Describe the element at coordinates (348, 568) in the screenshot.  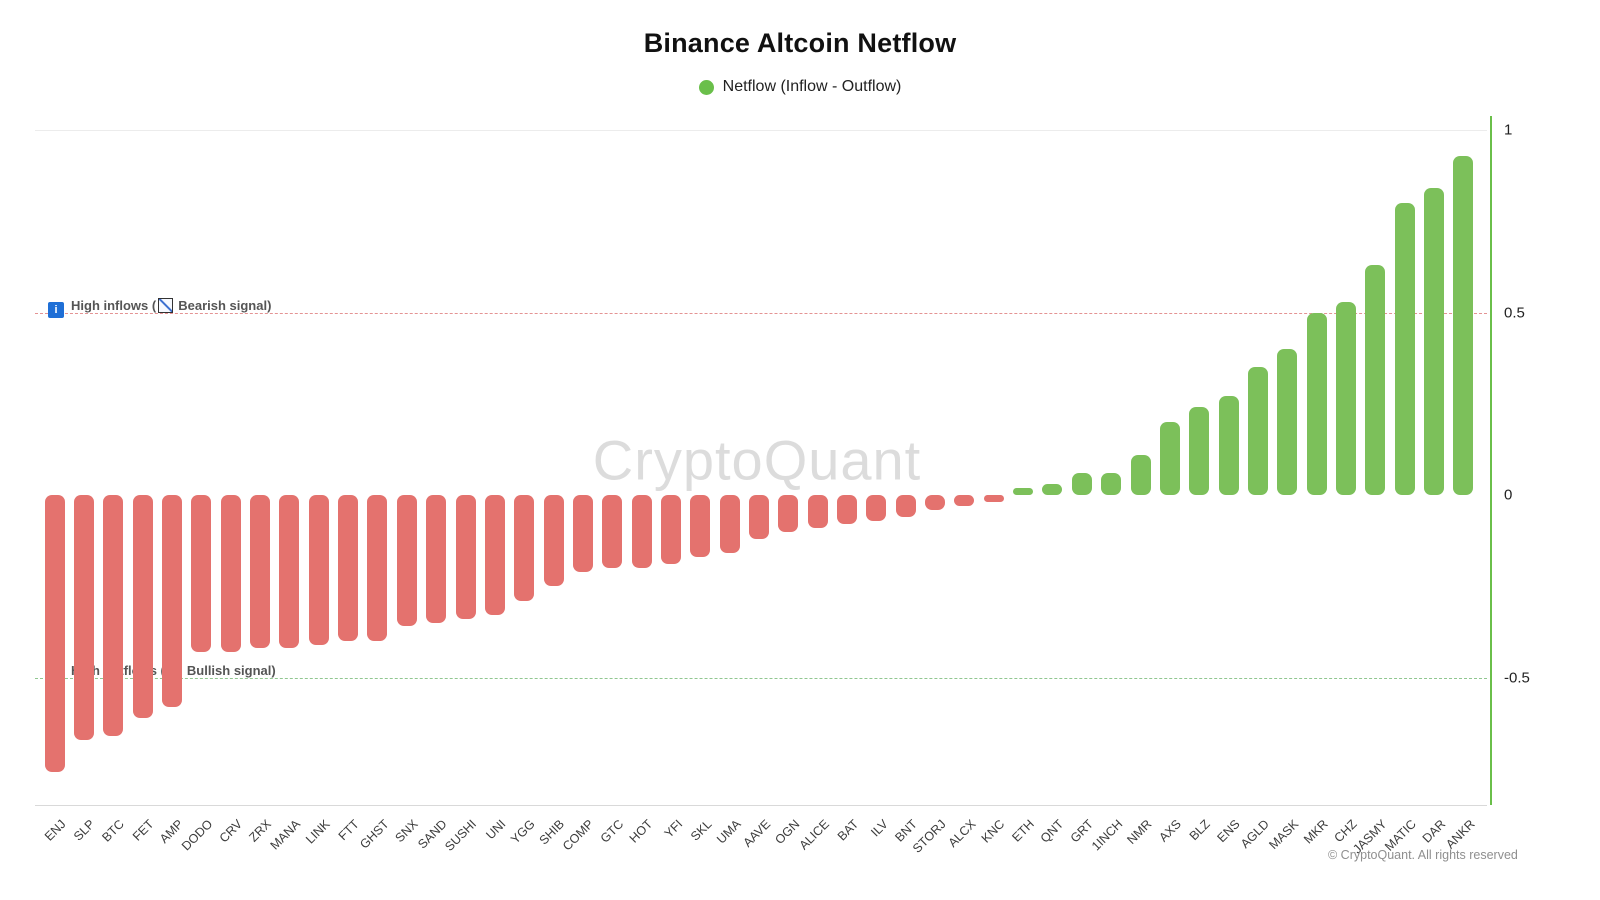
I see `bar-ftt` at that location.